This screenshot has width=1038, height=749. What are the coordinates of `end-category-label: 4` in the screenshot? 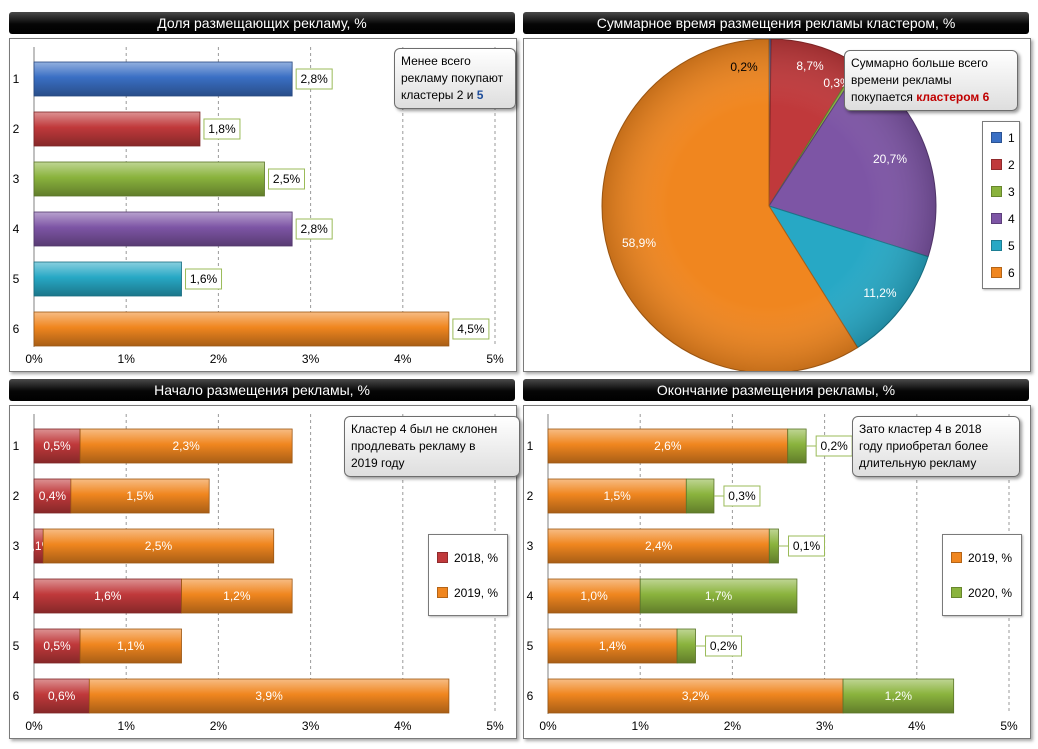 It's located at (530, 596).